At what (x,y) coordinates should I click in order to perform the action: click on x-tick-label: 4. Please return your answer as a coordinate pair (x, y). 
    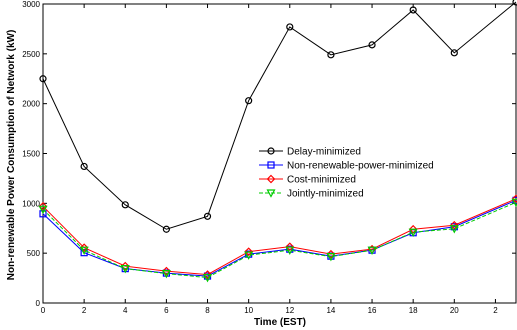
    Looking at the image, I should click on (125, 310).